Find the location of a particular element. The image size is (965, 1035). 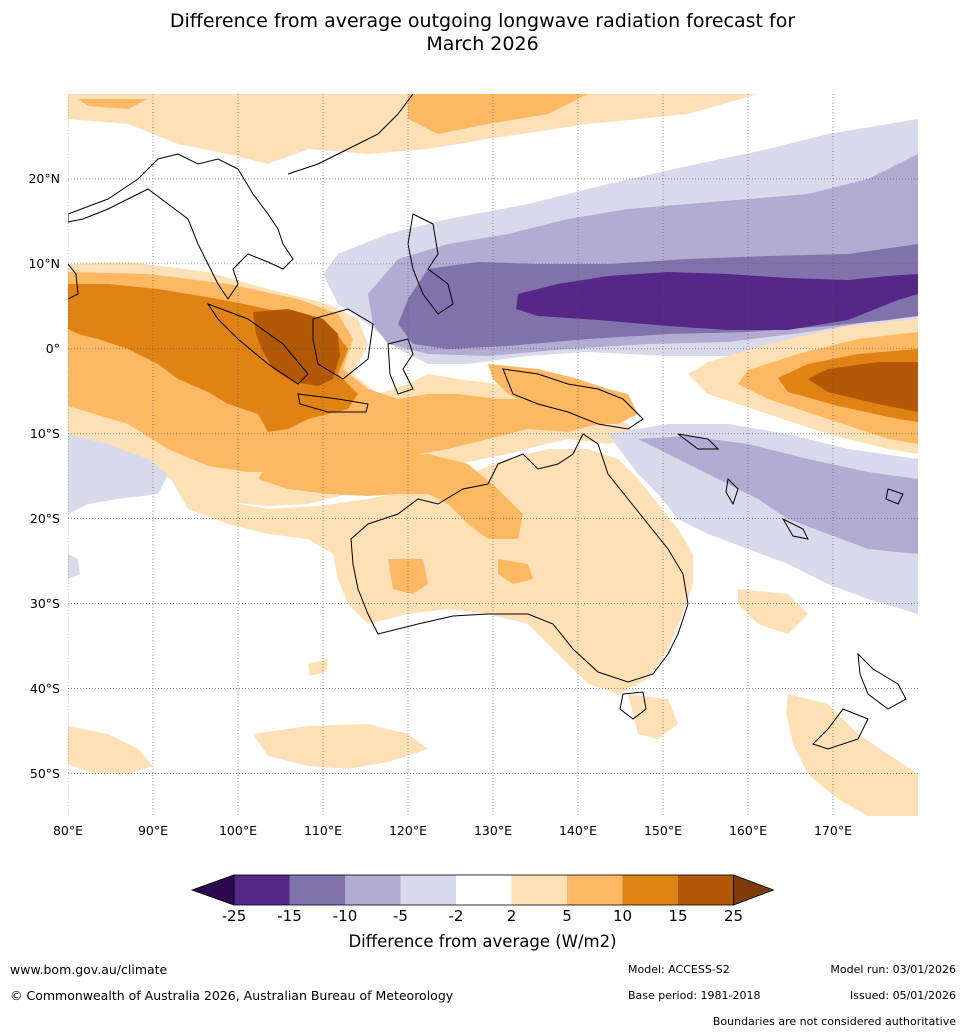

colorbar-extend-low is located at coordinates (212, 890).